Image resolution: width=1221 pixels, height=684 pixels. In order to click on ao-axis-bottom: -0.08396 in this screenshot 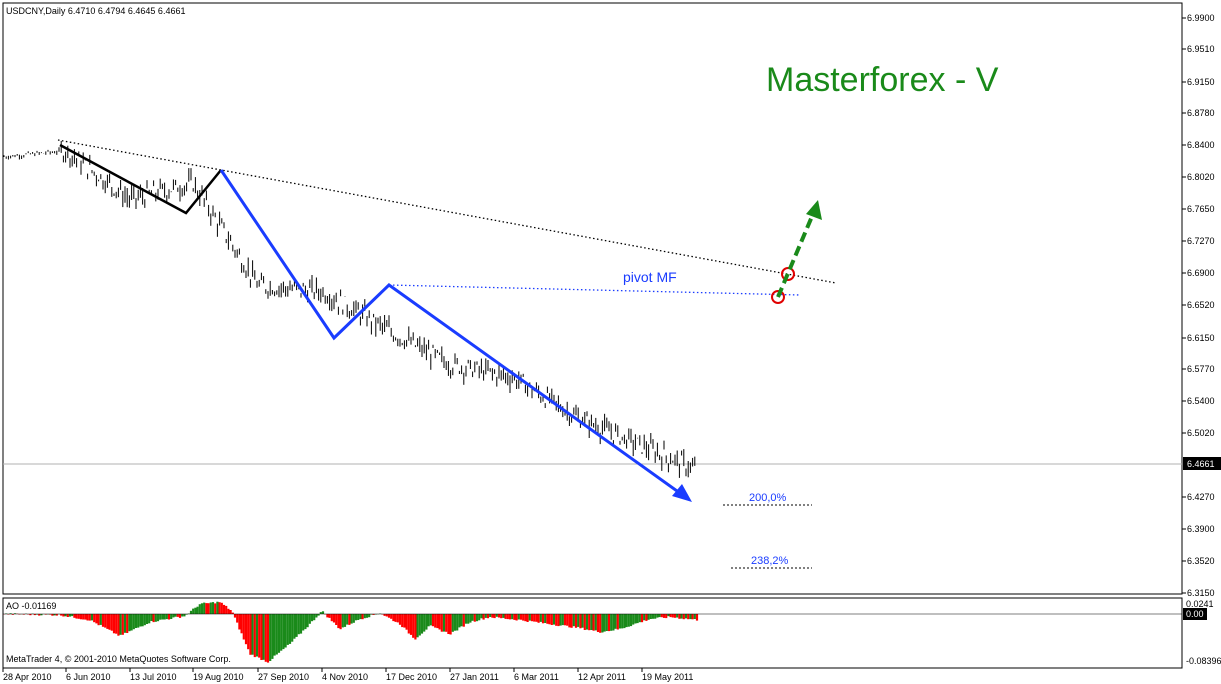, I will do `click(1203, 661)`.